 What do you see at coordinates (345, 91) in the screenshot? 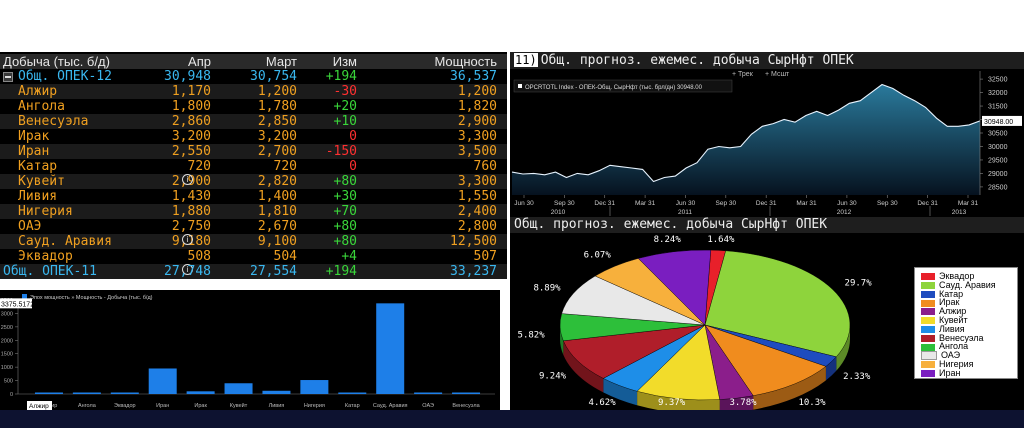
I see `change-value: -30` at bounding box center [345, 91].